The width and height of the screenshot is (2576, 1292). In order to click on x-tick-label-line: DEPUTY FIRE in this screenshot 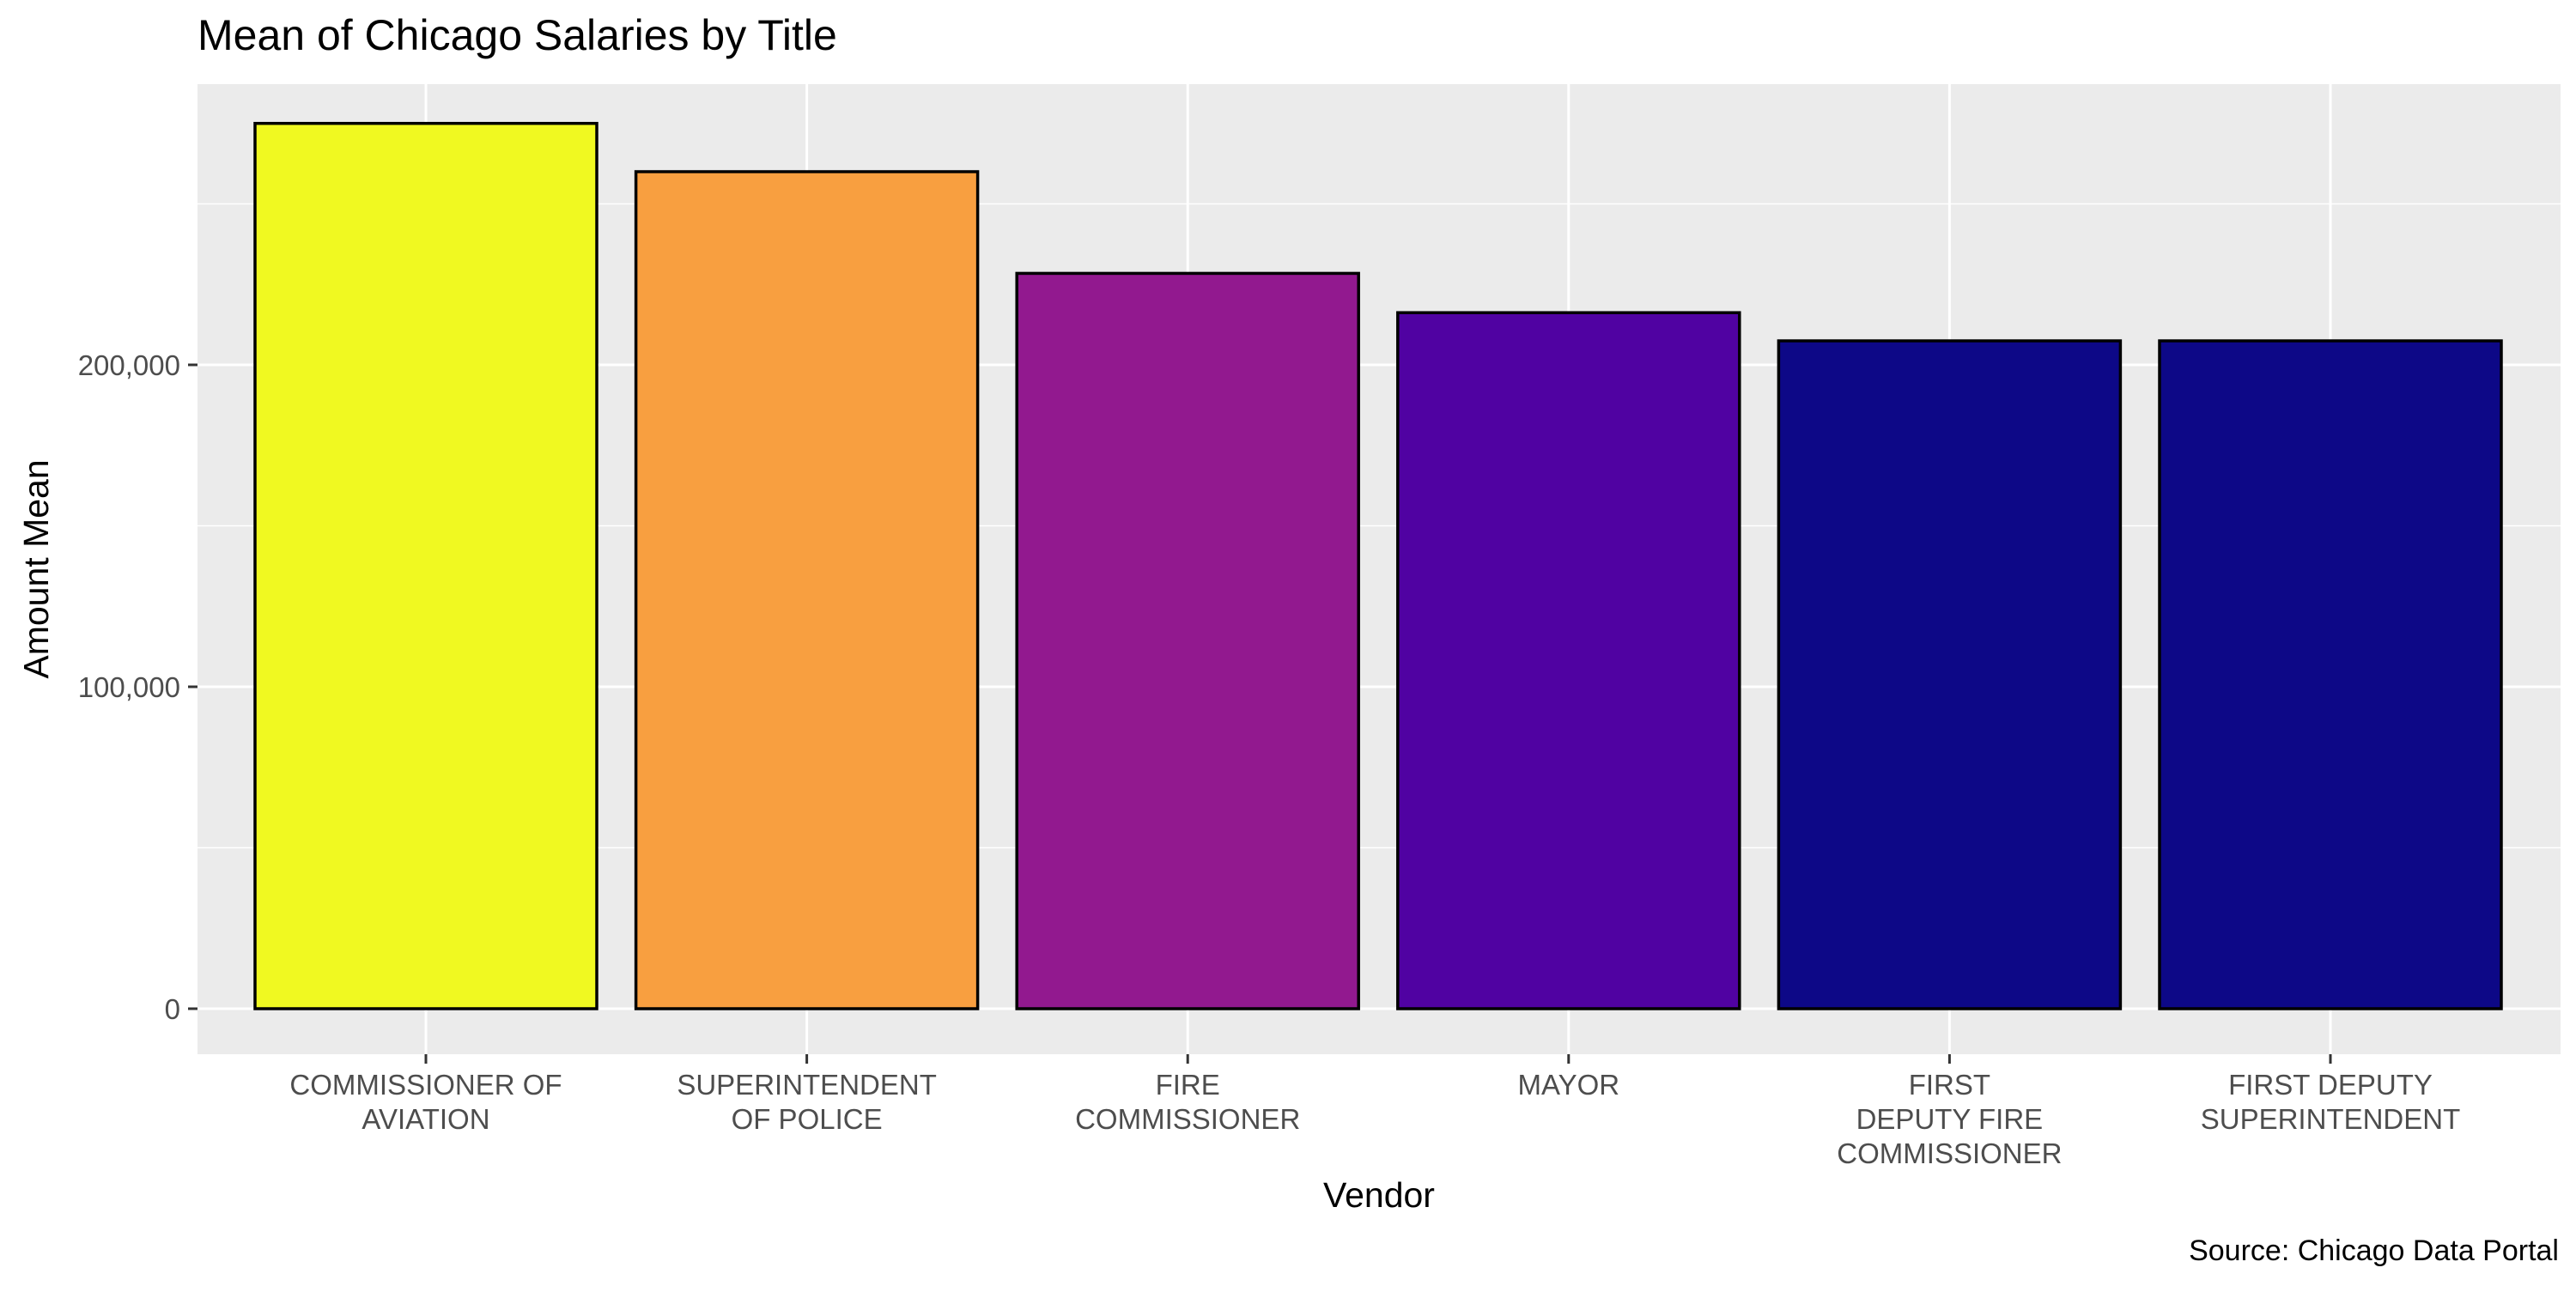, I will do `click(1950, 1119)`.